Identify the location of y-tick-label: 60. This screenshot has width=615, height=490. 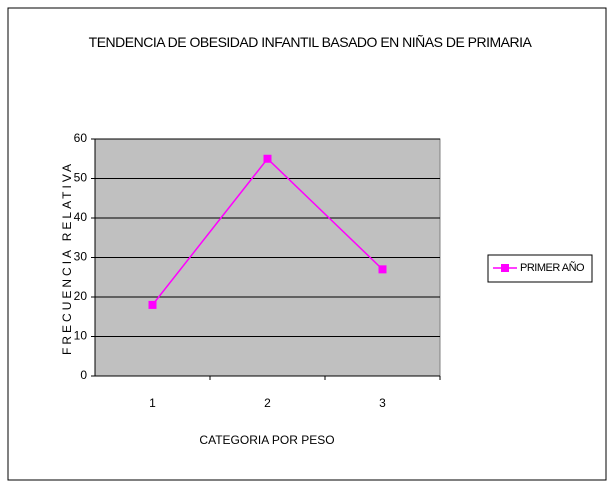
(81, 138).